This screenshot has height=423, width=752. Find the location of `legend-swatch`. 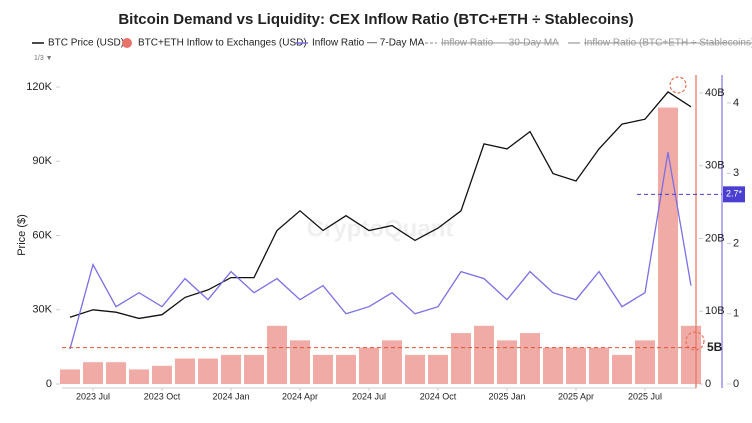

legend-swatch is located at coordinates (127, 43).